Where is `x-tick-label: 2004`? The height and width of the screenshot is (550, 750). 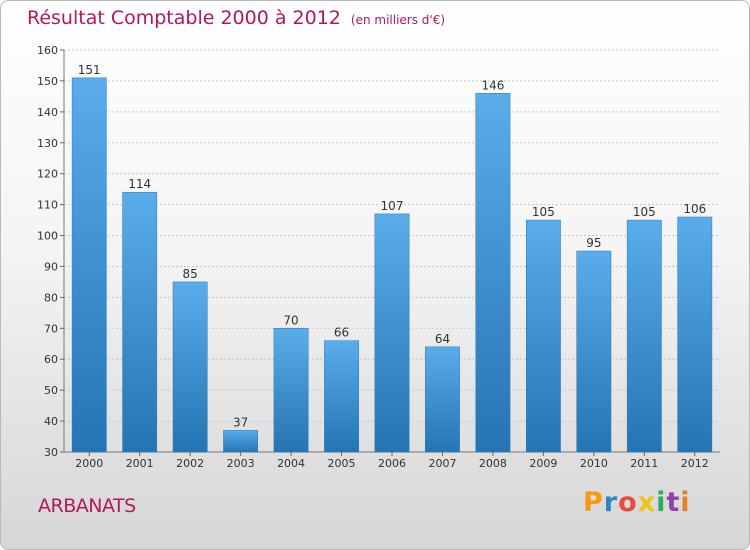
x-tick-label: 2004 is located at coordinates (291, 463).